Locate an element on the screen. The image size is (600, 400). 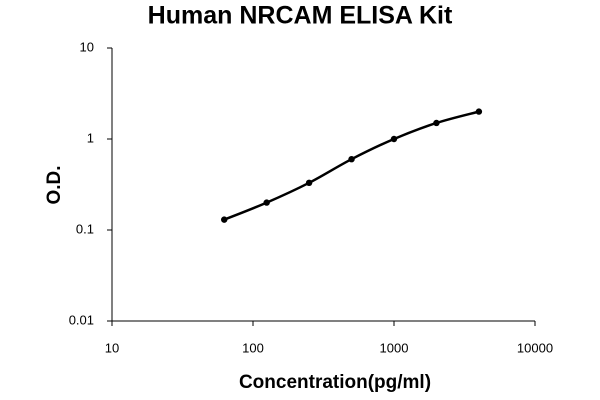
x-tick-label: 10 is located at coordinates (112, 347).